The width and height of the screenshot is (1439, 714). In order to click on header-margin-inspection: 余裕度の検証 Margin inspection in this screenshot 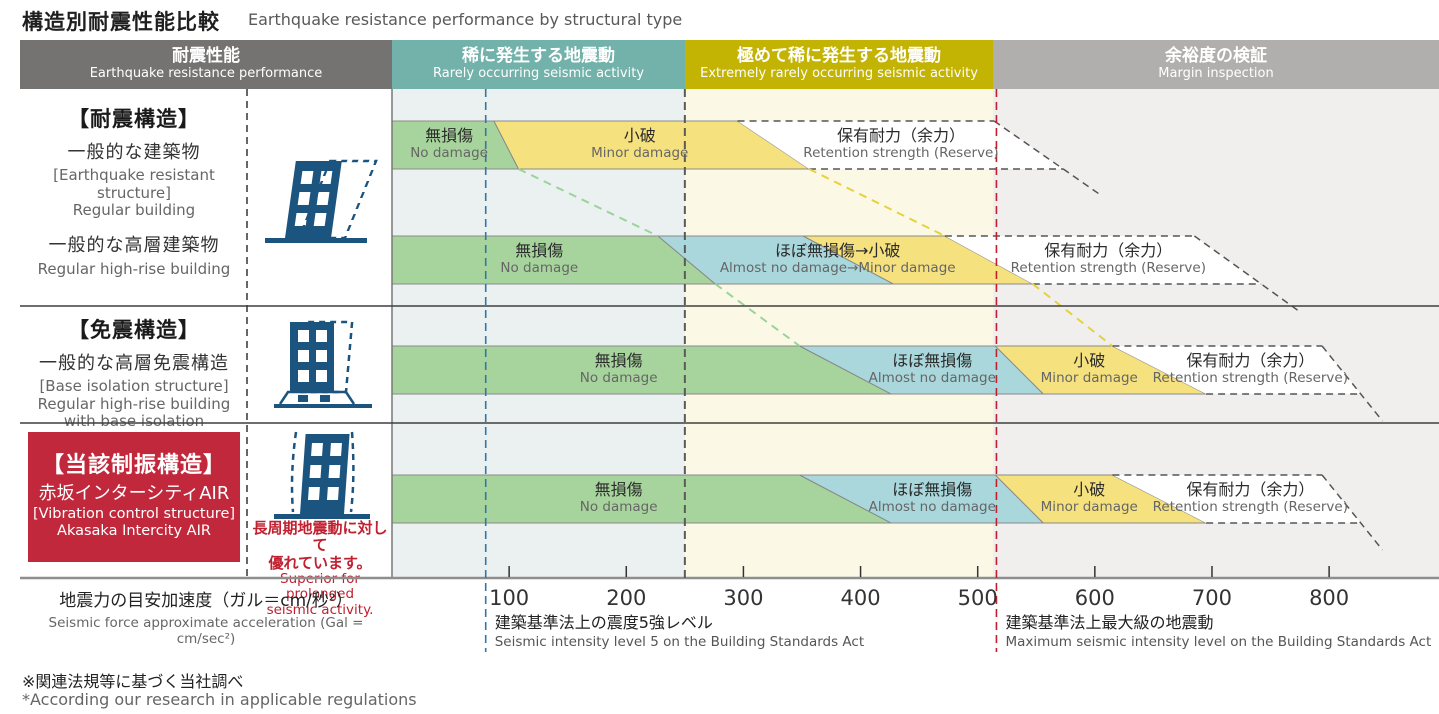, I will do `click(1216, 64)`.